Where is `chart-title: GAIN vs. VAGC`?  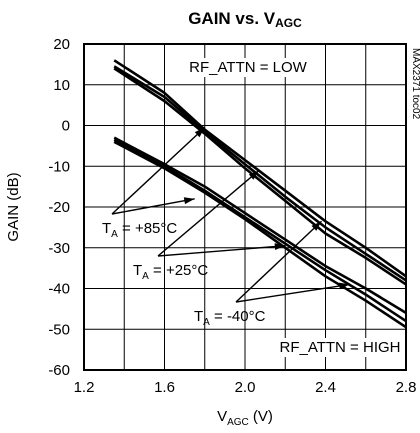
chart-title: GAIN vs. VAGC is located at coordinates (245, 19).